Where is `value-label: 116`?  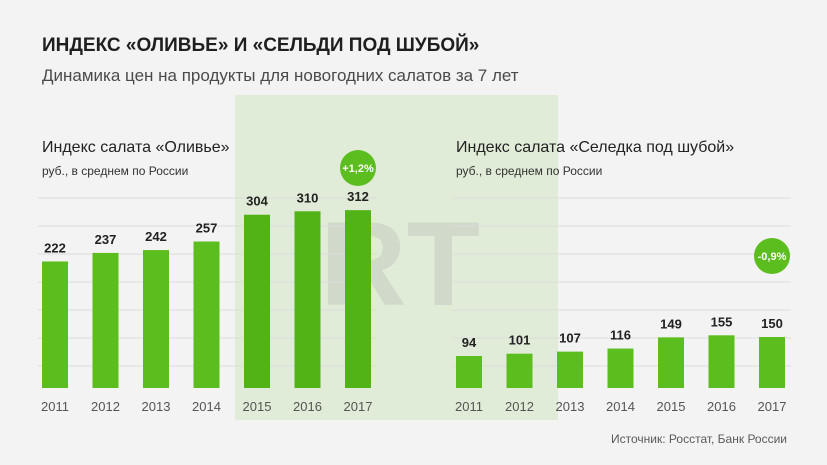 value-label: 116 is located at coordinates (620, 335).